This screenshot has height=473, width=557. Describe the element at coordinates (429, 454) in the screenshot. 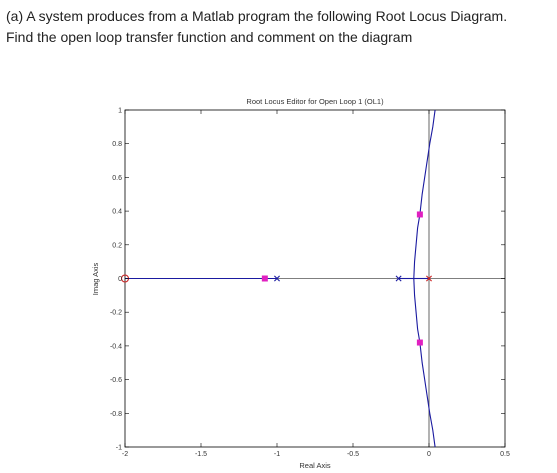

I see `x-tick-label: 0` at that location.